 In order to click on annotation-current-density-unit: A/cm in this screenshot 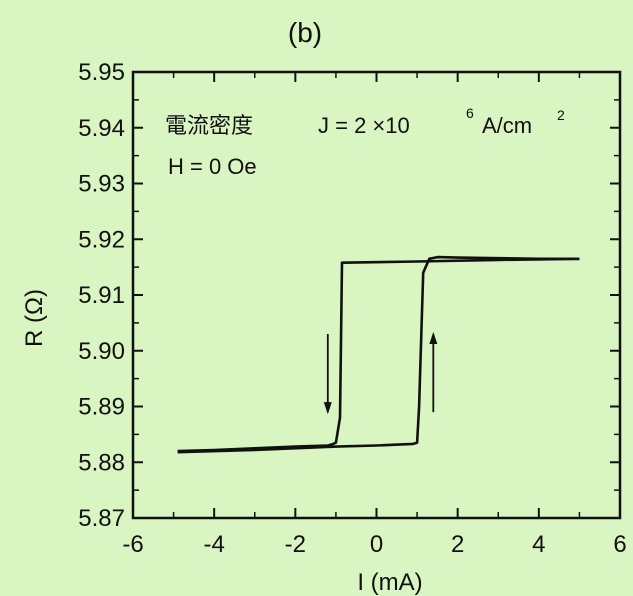, I will do `click(507, 125)`.